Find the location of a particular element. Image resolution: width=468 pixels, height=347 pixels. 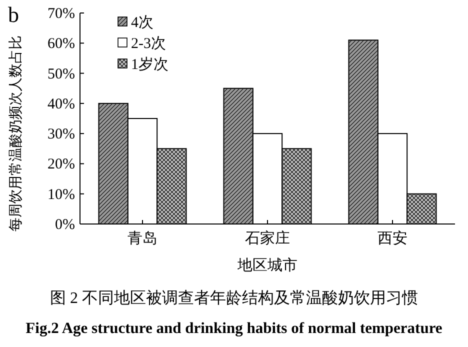

legend-label: 1岁次 is located at coordinates (149, 64).